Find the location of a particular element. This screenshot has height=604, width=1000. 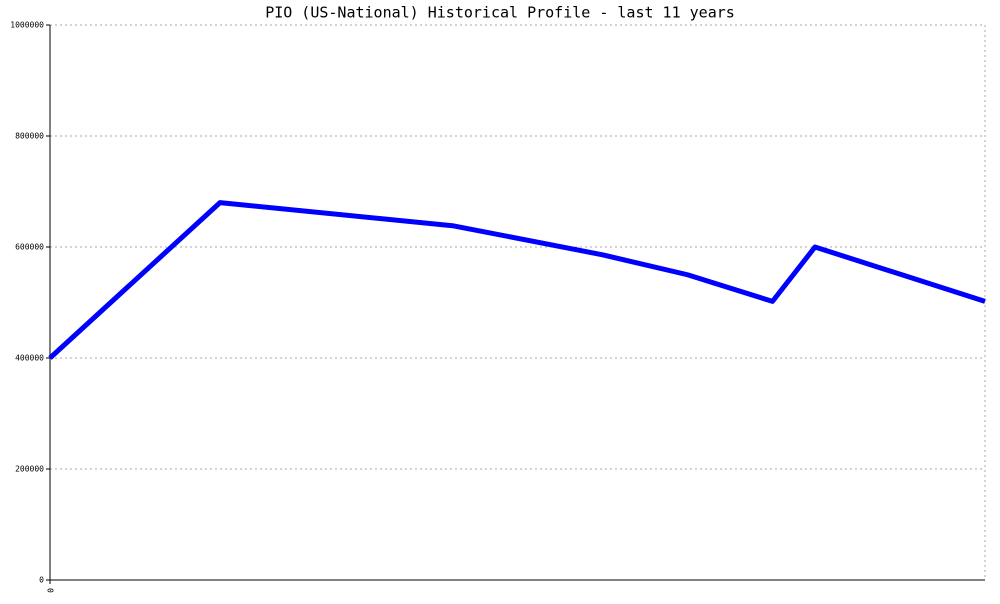

y-tick-label: 1000000 is located at coordinates (27, 25).